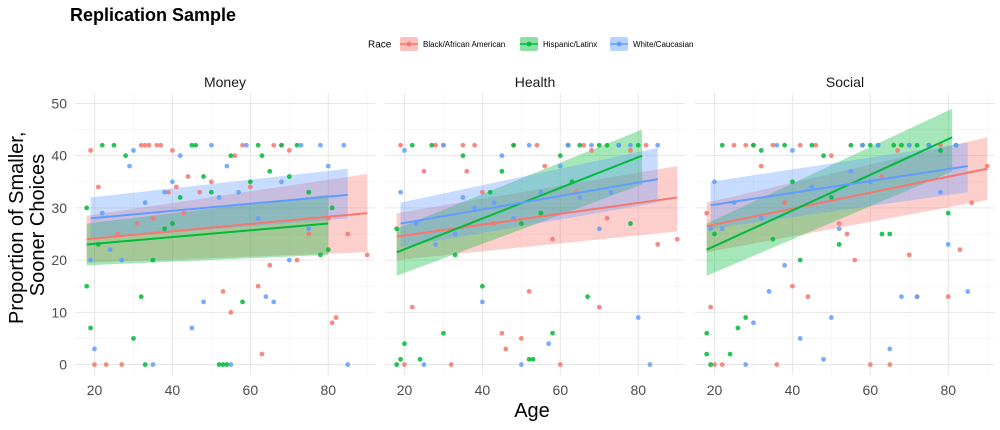  Describe the element at coordinates (153, 15) in the screenshot. I see `chart-title: Replication Sample` at that location.